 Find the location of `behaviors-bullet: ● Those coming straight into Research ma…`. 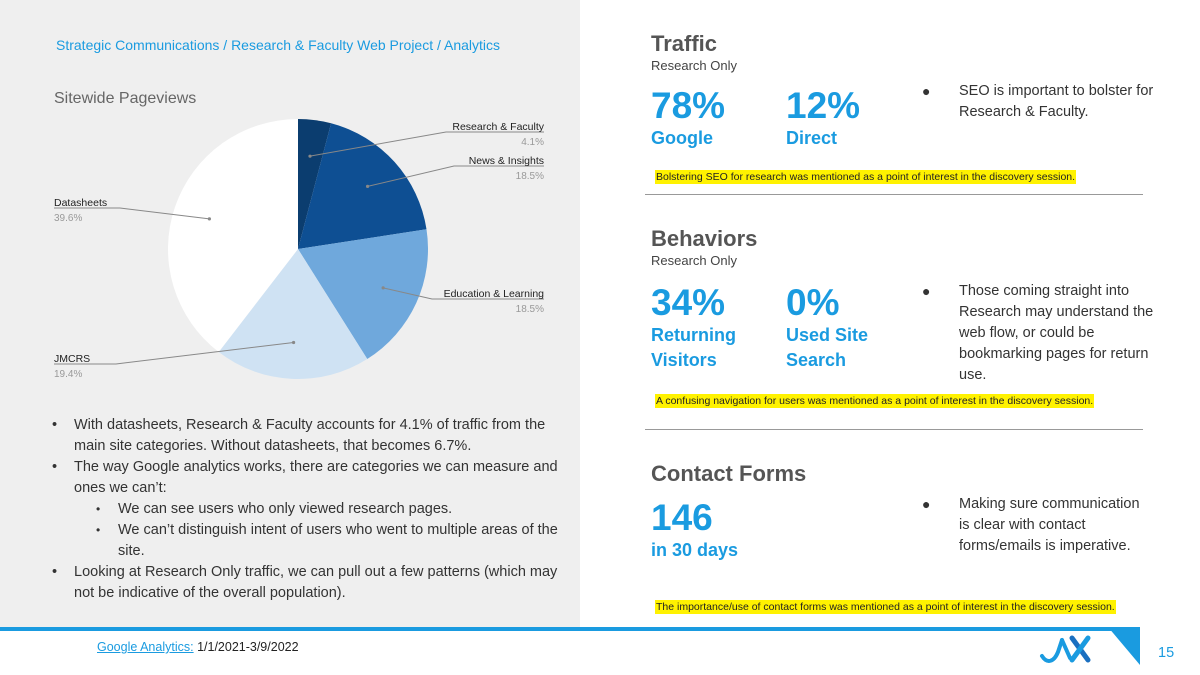

behaviors-bullet: ● Those coming straight into Research ma… is located at coordinates (1038, 333).